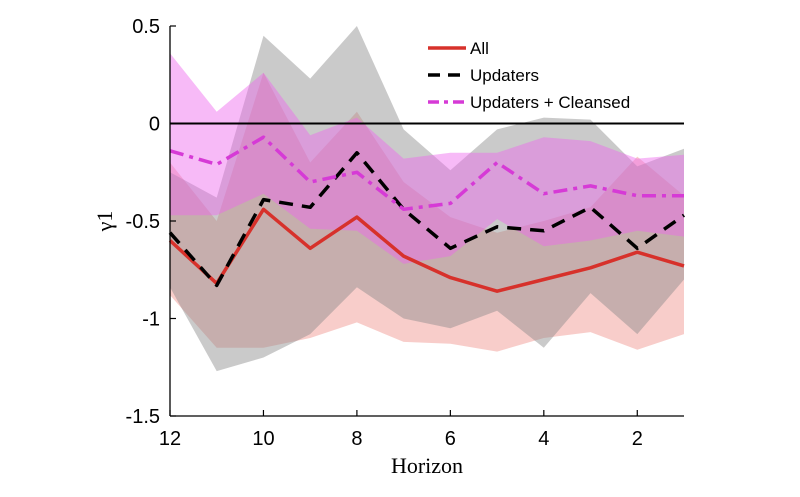 Image resolution: width=800 pixels, height=497 pixels. What do you see at coordinates (154, 125) in the screenshot?
I see `y-tick-label: 0` at bounding box center [154, 125].